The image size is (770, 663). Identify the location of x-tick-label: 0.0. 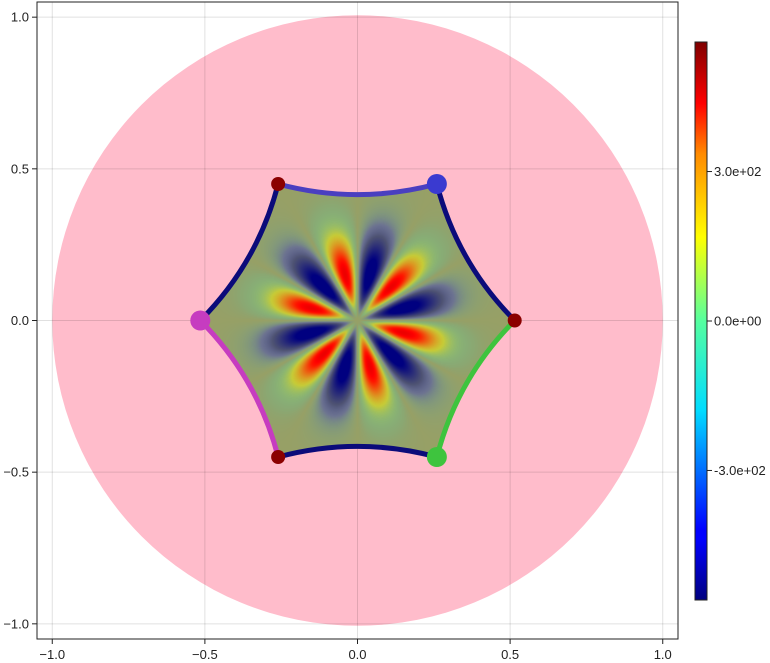
(357, 654).